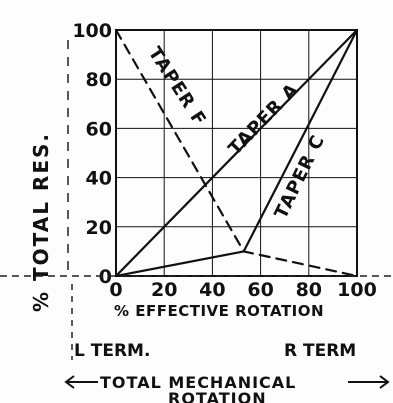 Image resolution: width=393 pixels, height=403 pixels. What do you see at coordinates (99, 228) in the screenshot?
I see `y-tick-label-20: 20` at bounding box center [99, 228].